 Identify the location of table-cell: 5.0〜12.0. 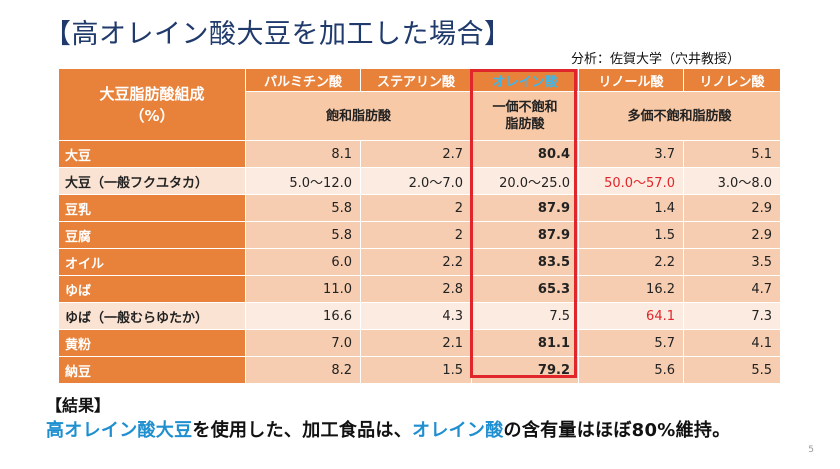
(303, 181).